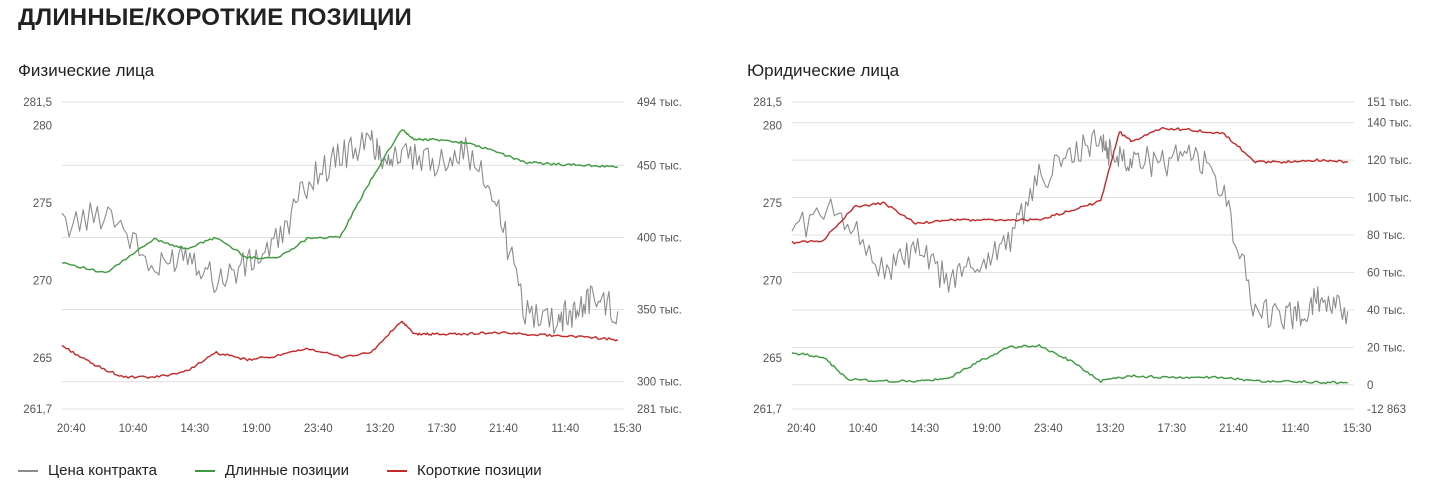 Image resolution: width=1440 pixels, height=497 pixels. What do you see at coordinates (823, 70) in the screenshot?
I see `chart-title-legal-entities: Юридические лица` at bounding box center [823, 70].